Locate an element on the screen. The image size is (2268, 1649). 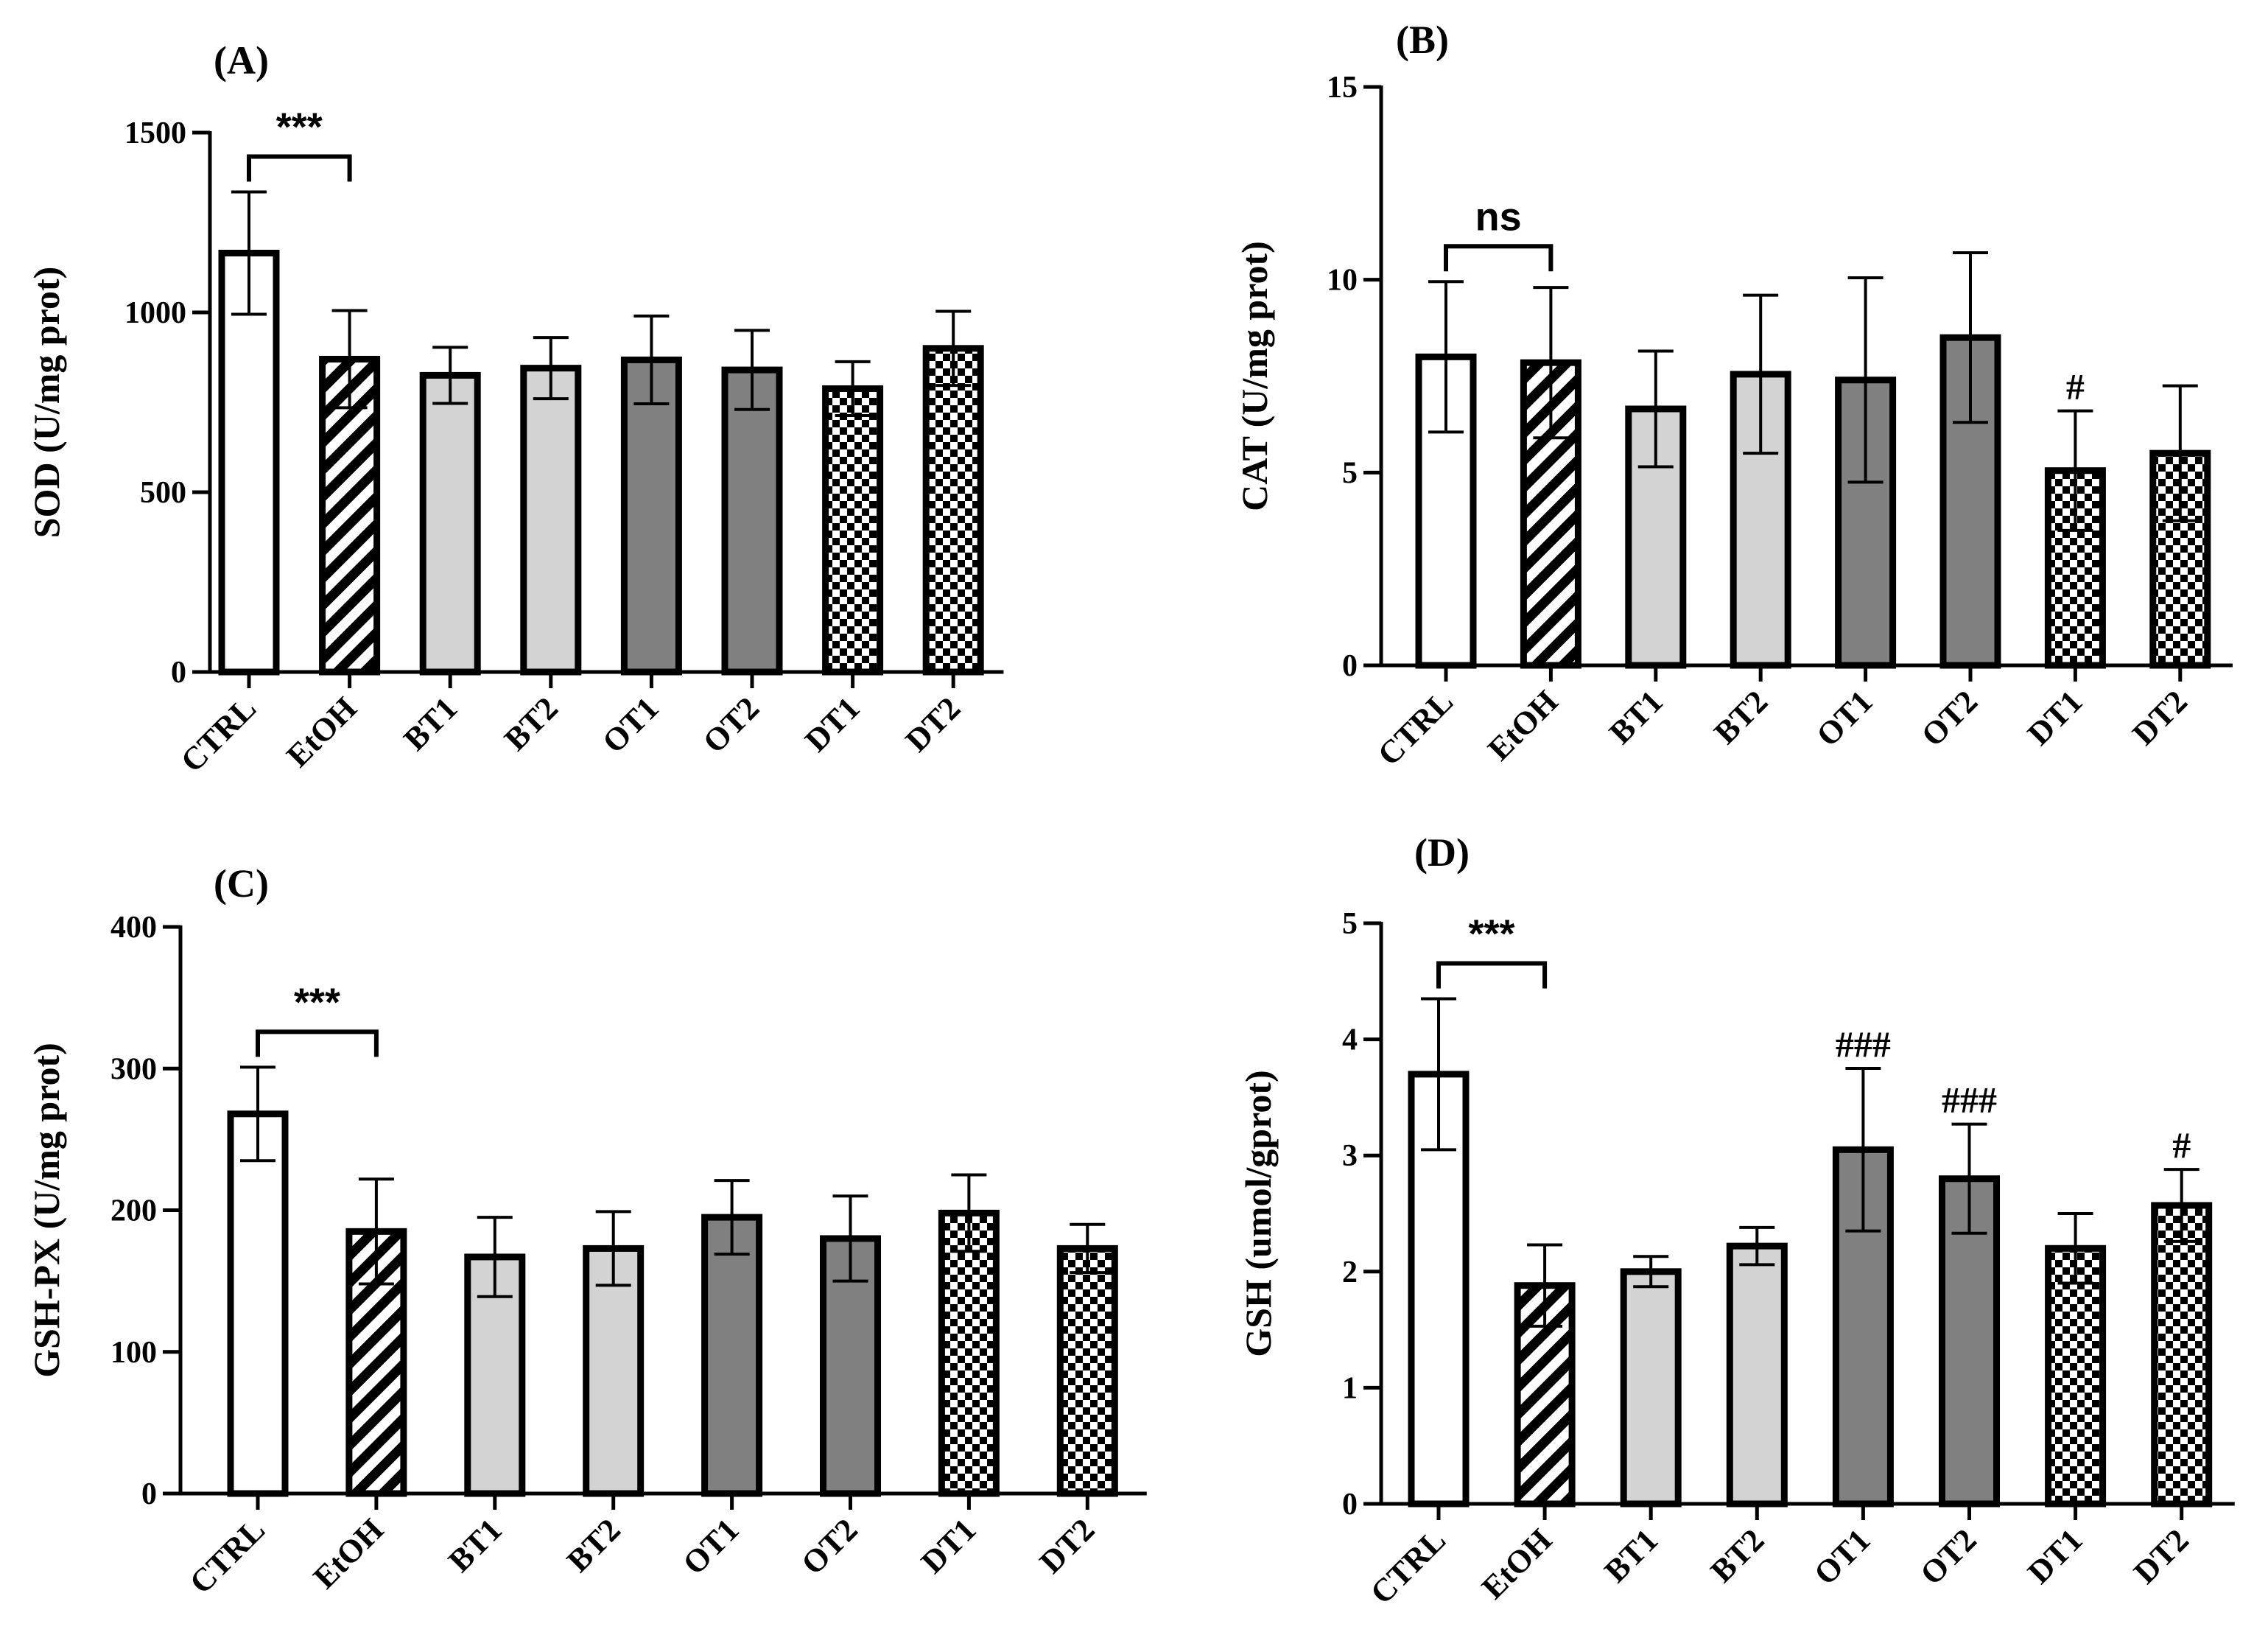
y-tick-label: 300 is located at coordinates (133, 1069).